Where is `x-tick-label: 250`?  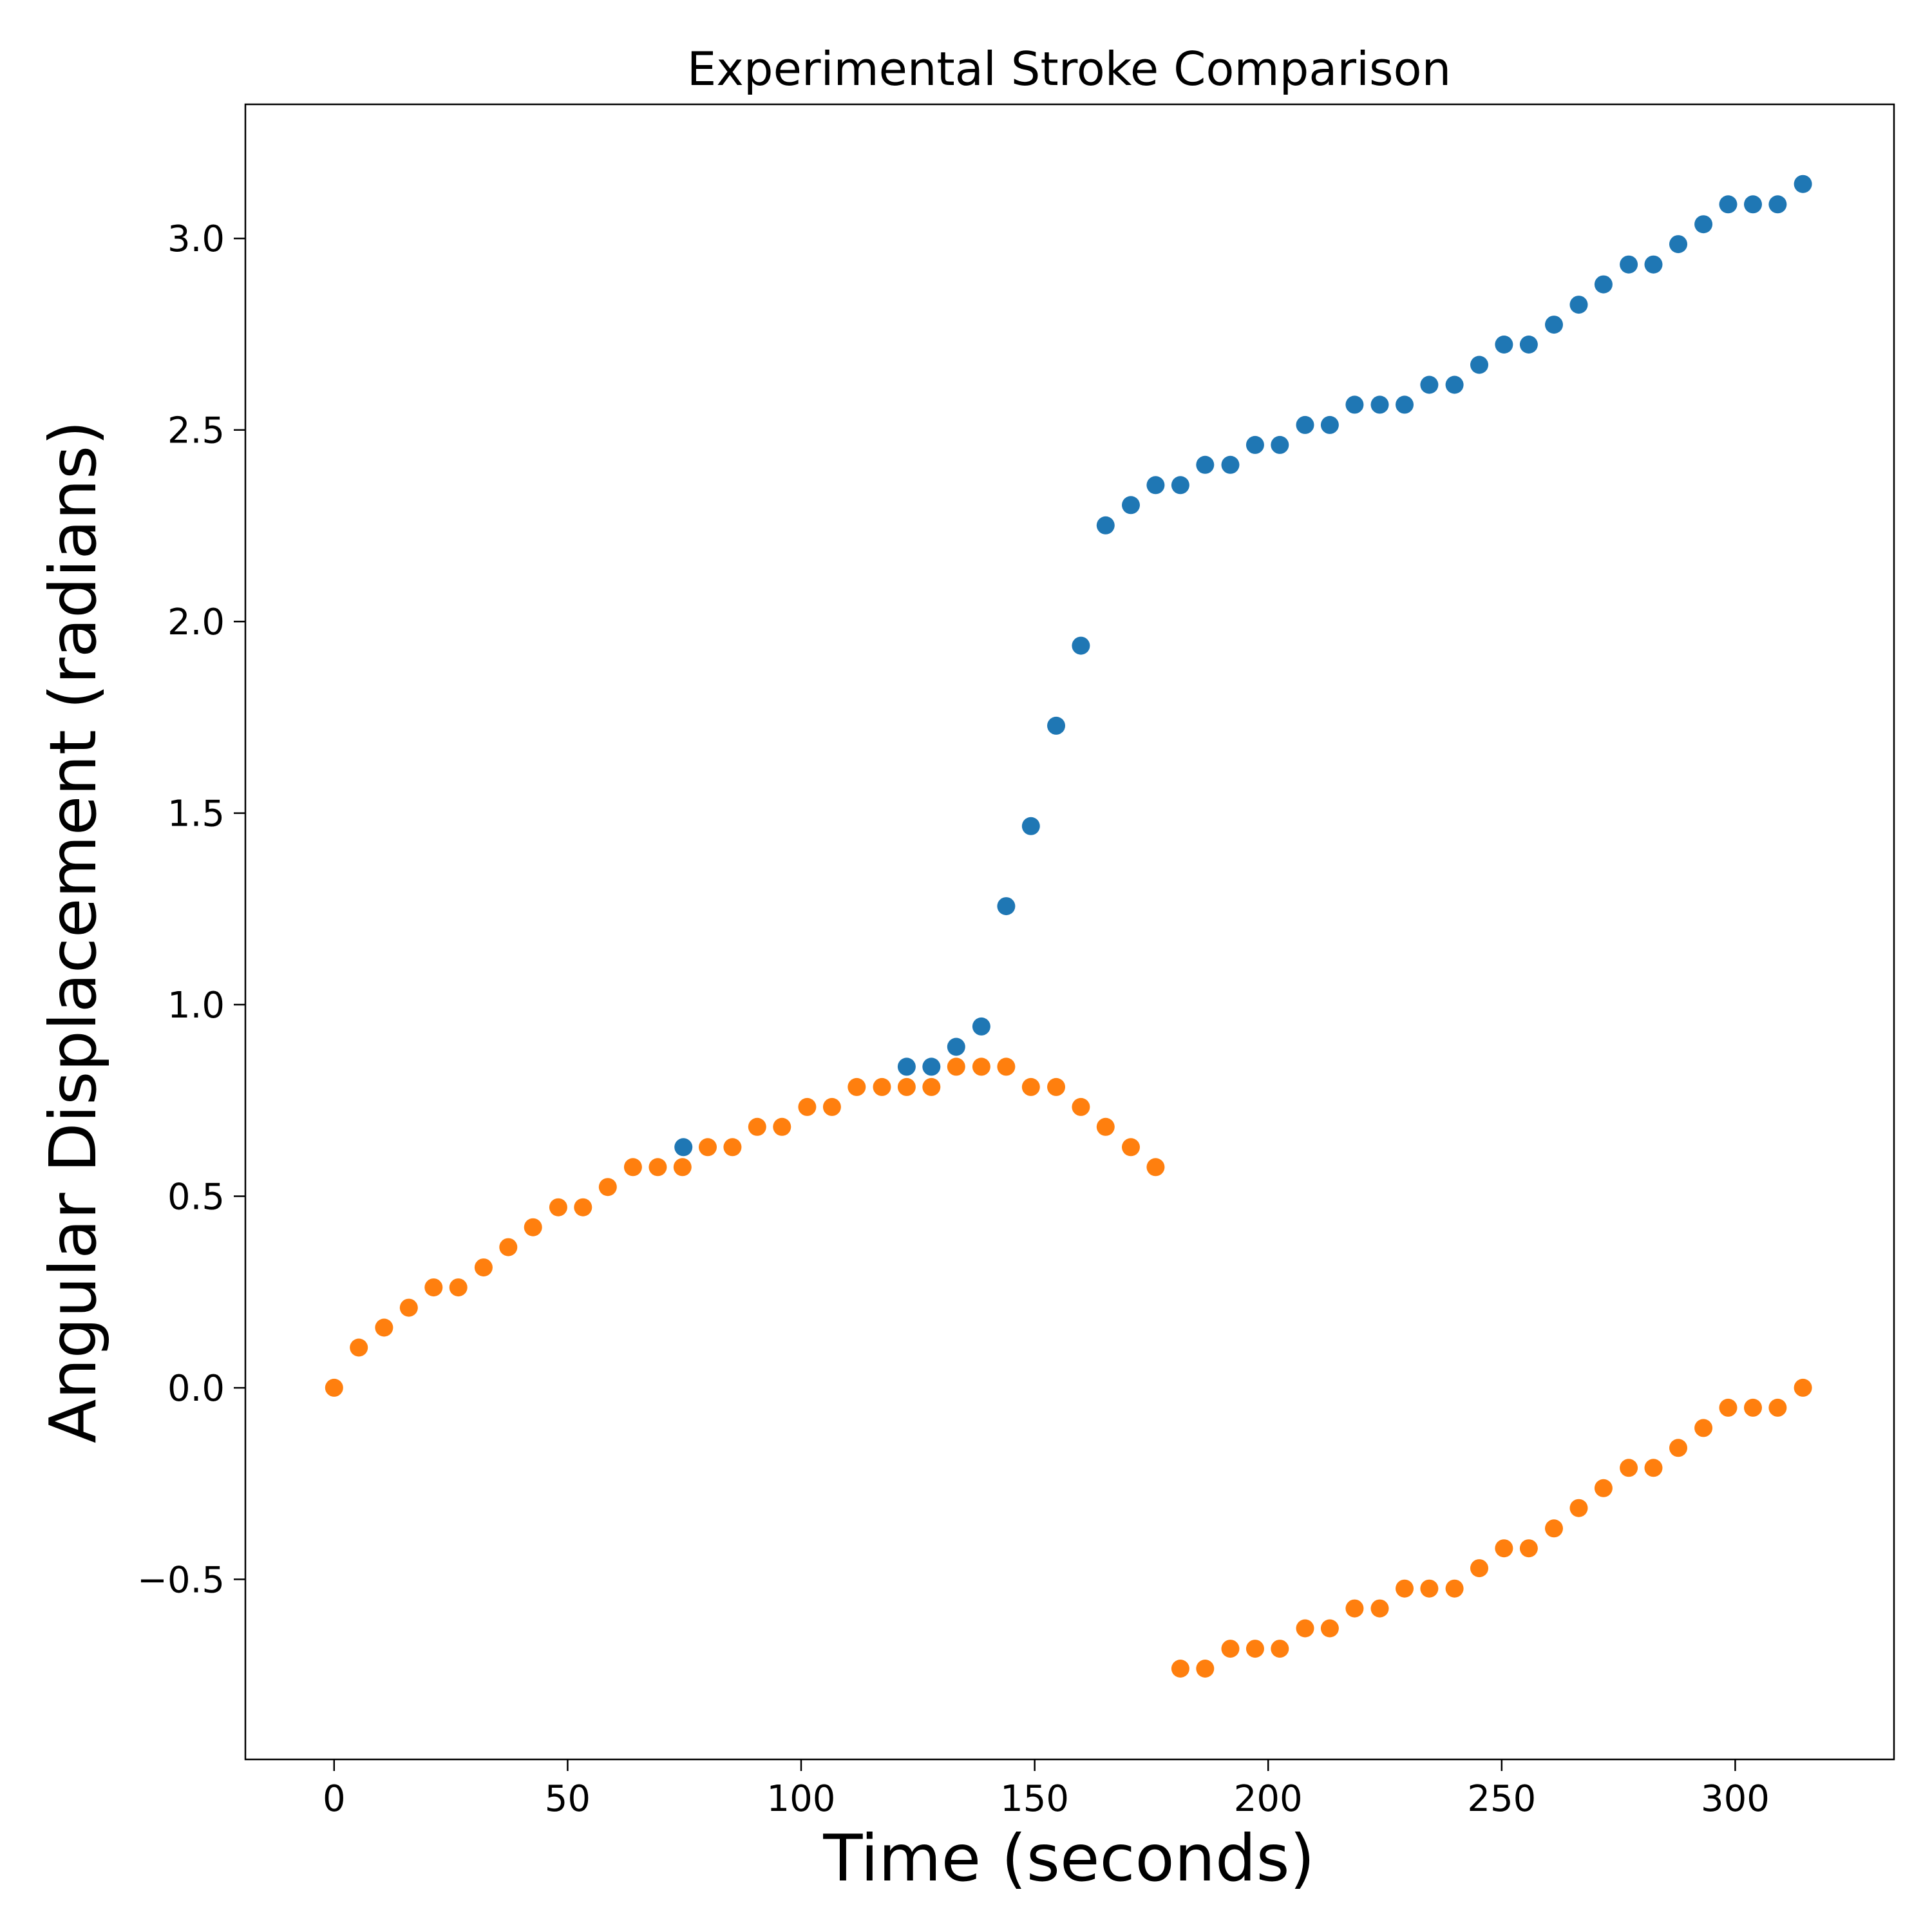
x-tick-label: 250 is located at coordinates (1502, 1799).